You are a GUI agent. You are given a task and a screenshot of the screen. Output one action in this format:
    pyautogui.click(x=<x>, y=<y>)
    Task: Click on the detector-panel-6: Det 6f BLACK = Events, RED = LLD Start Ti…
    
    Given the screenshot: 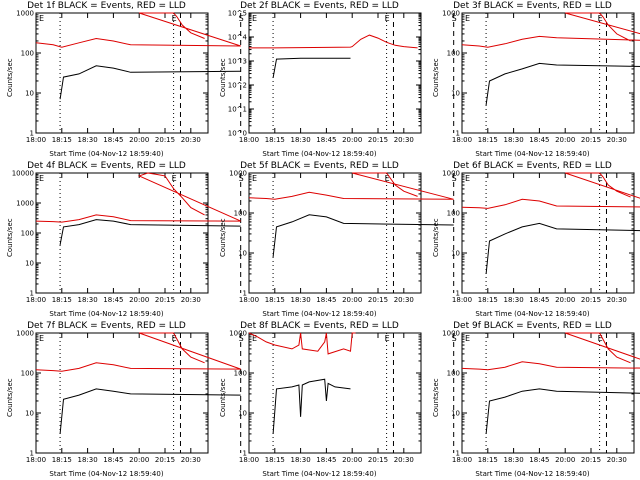 What is the action you would take?
    pyautogui.click(x=533, y=240)
    